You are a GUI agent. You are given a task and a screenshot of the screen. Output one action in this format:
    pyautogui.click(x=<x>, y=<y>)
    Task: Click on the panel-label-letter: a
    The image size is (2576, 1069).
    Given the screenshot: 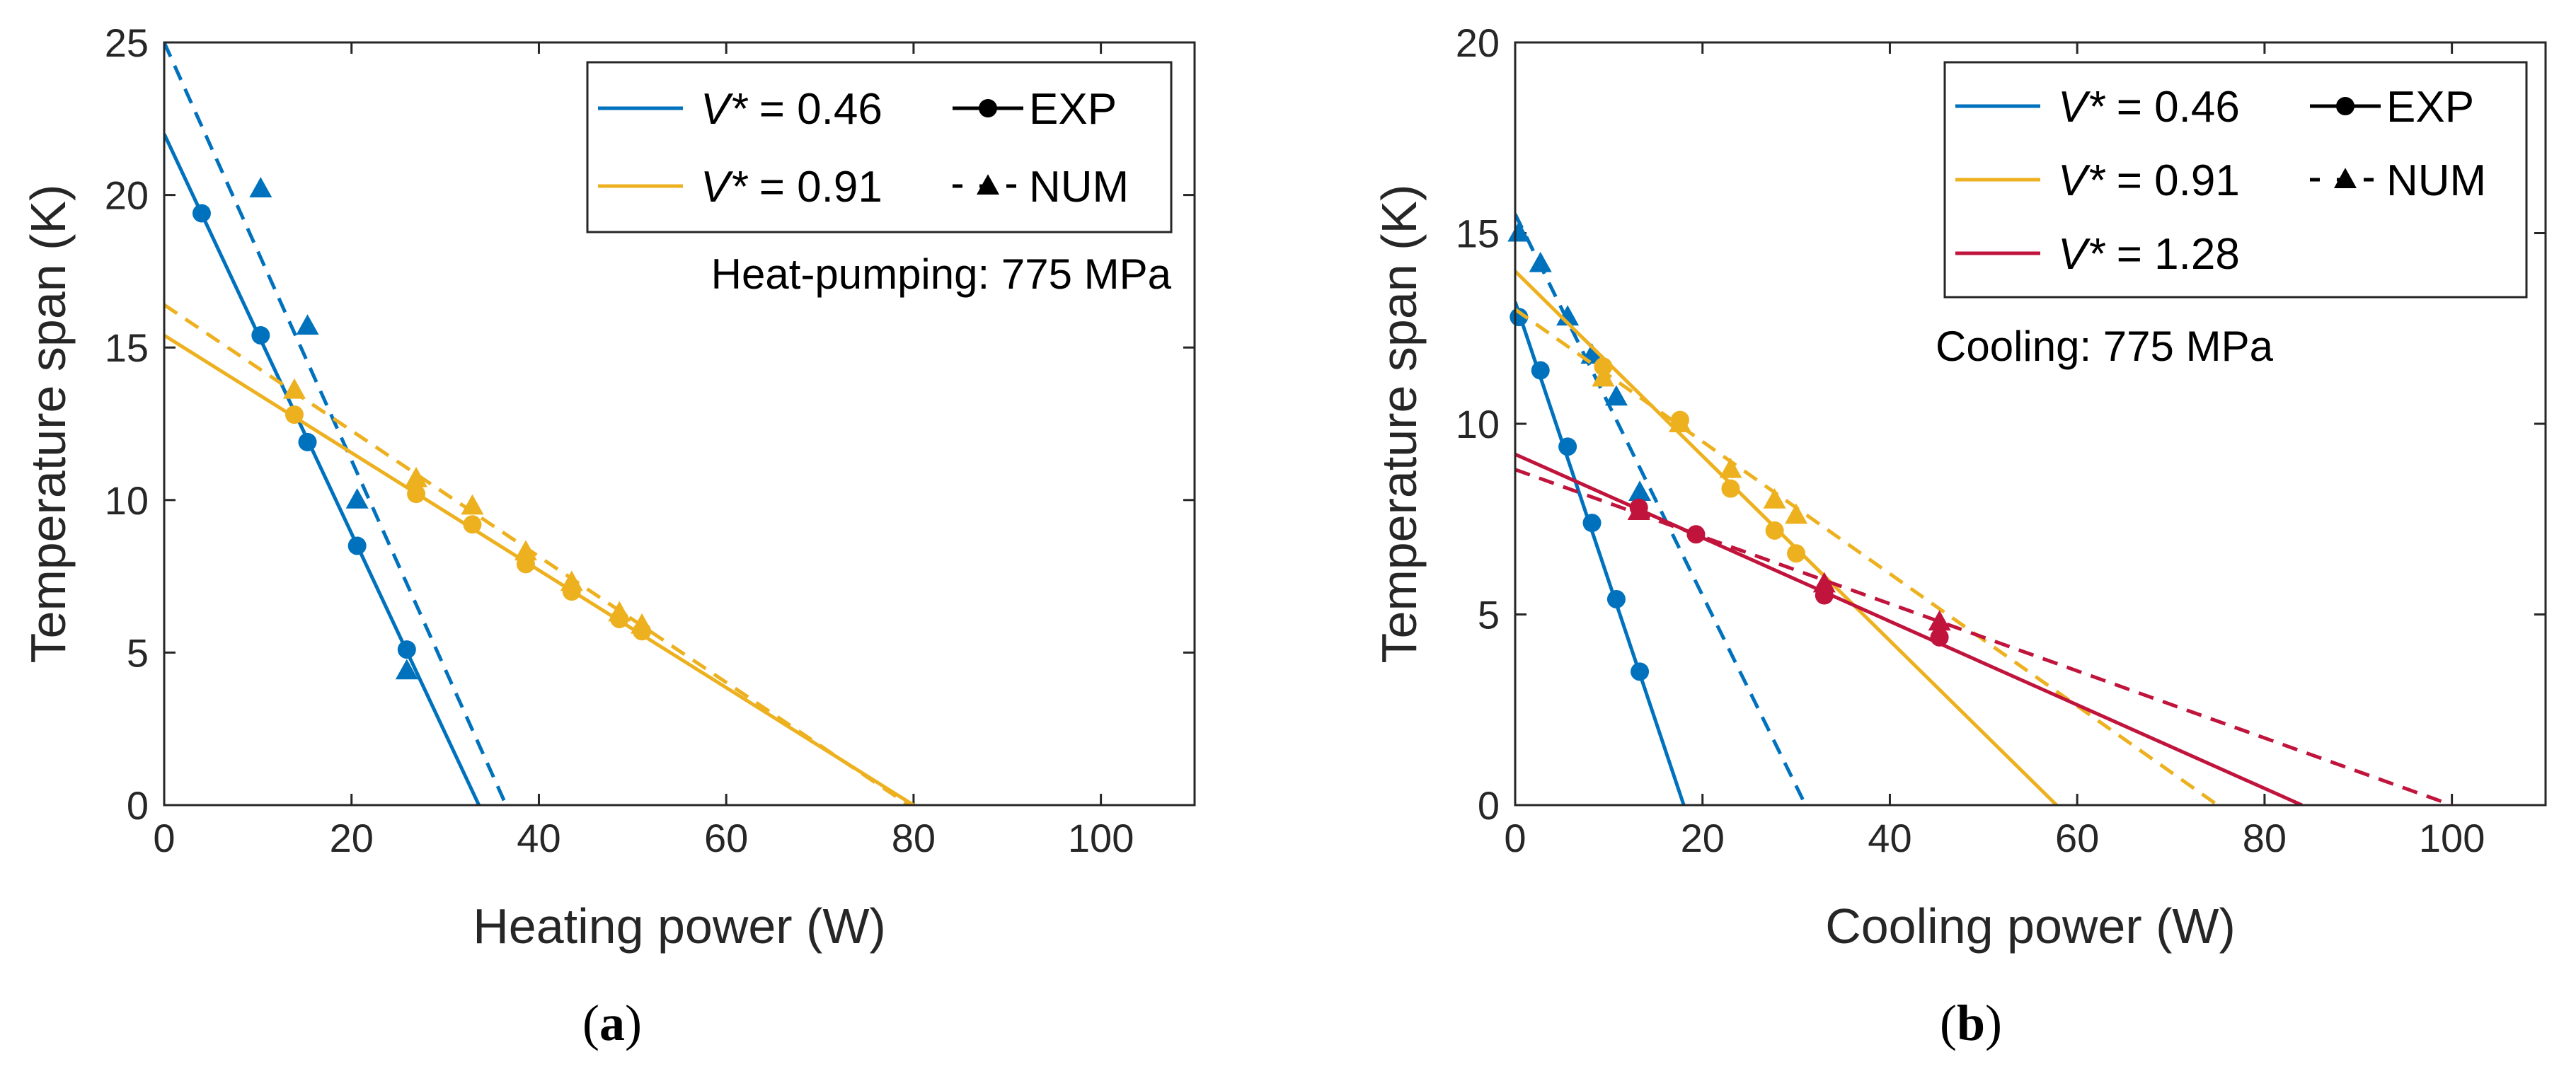 What is the action you would take?
    pyautogui.click(x=612, y=1023)
    